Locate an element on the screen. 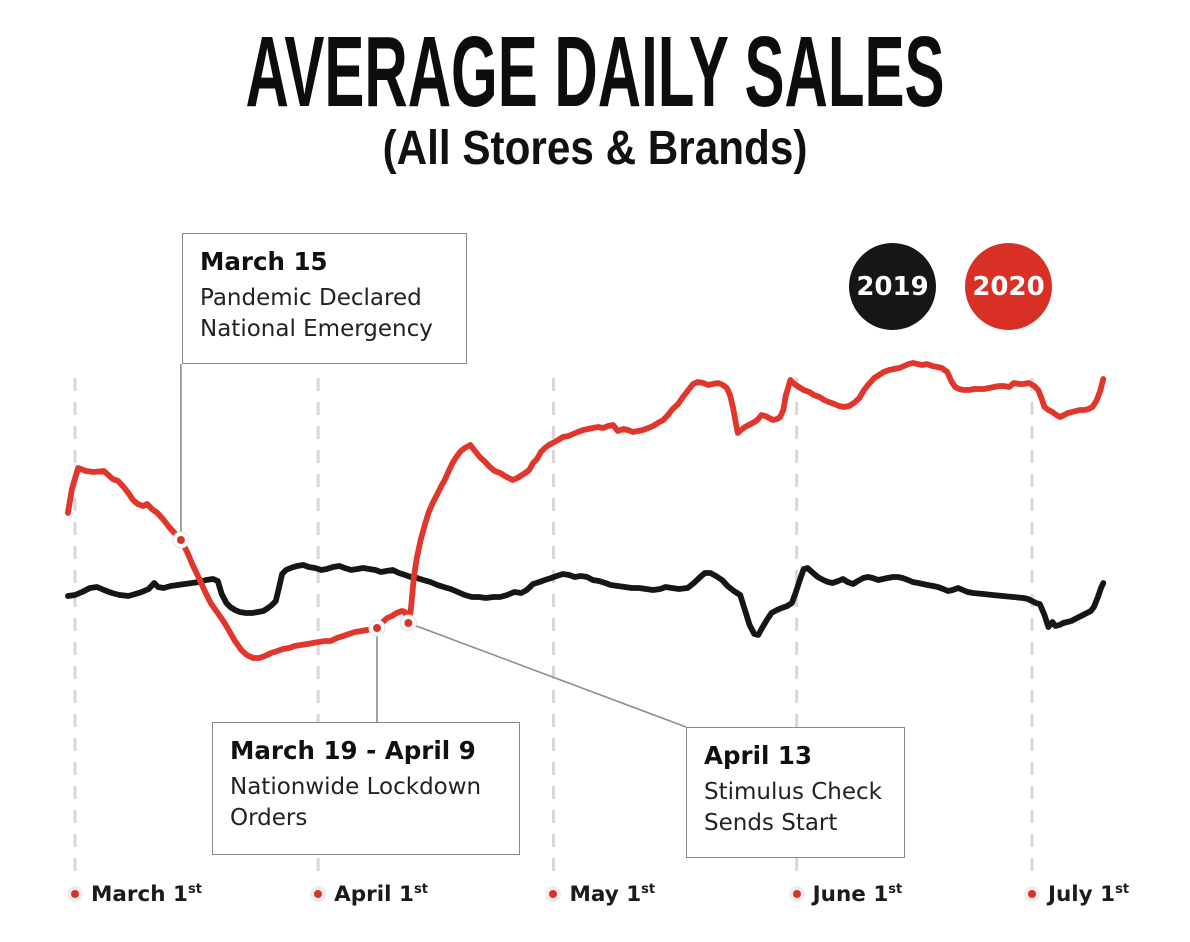 The image size is (1190, 942). page-subtitle: (All Stores & Brands) is located at coordinates (595, 148).